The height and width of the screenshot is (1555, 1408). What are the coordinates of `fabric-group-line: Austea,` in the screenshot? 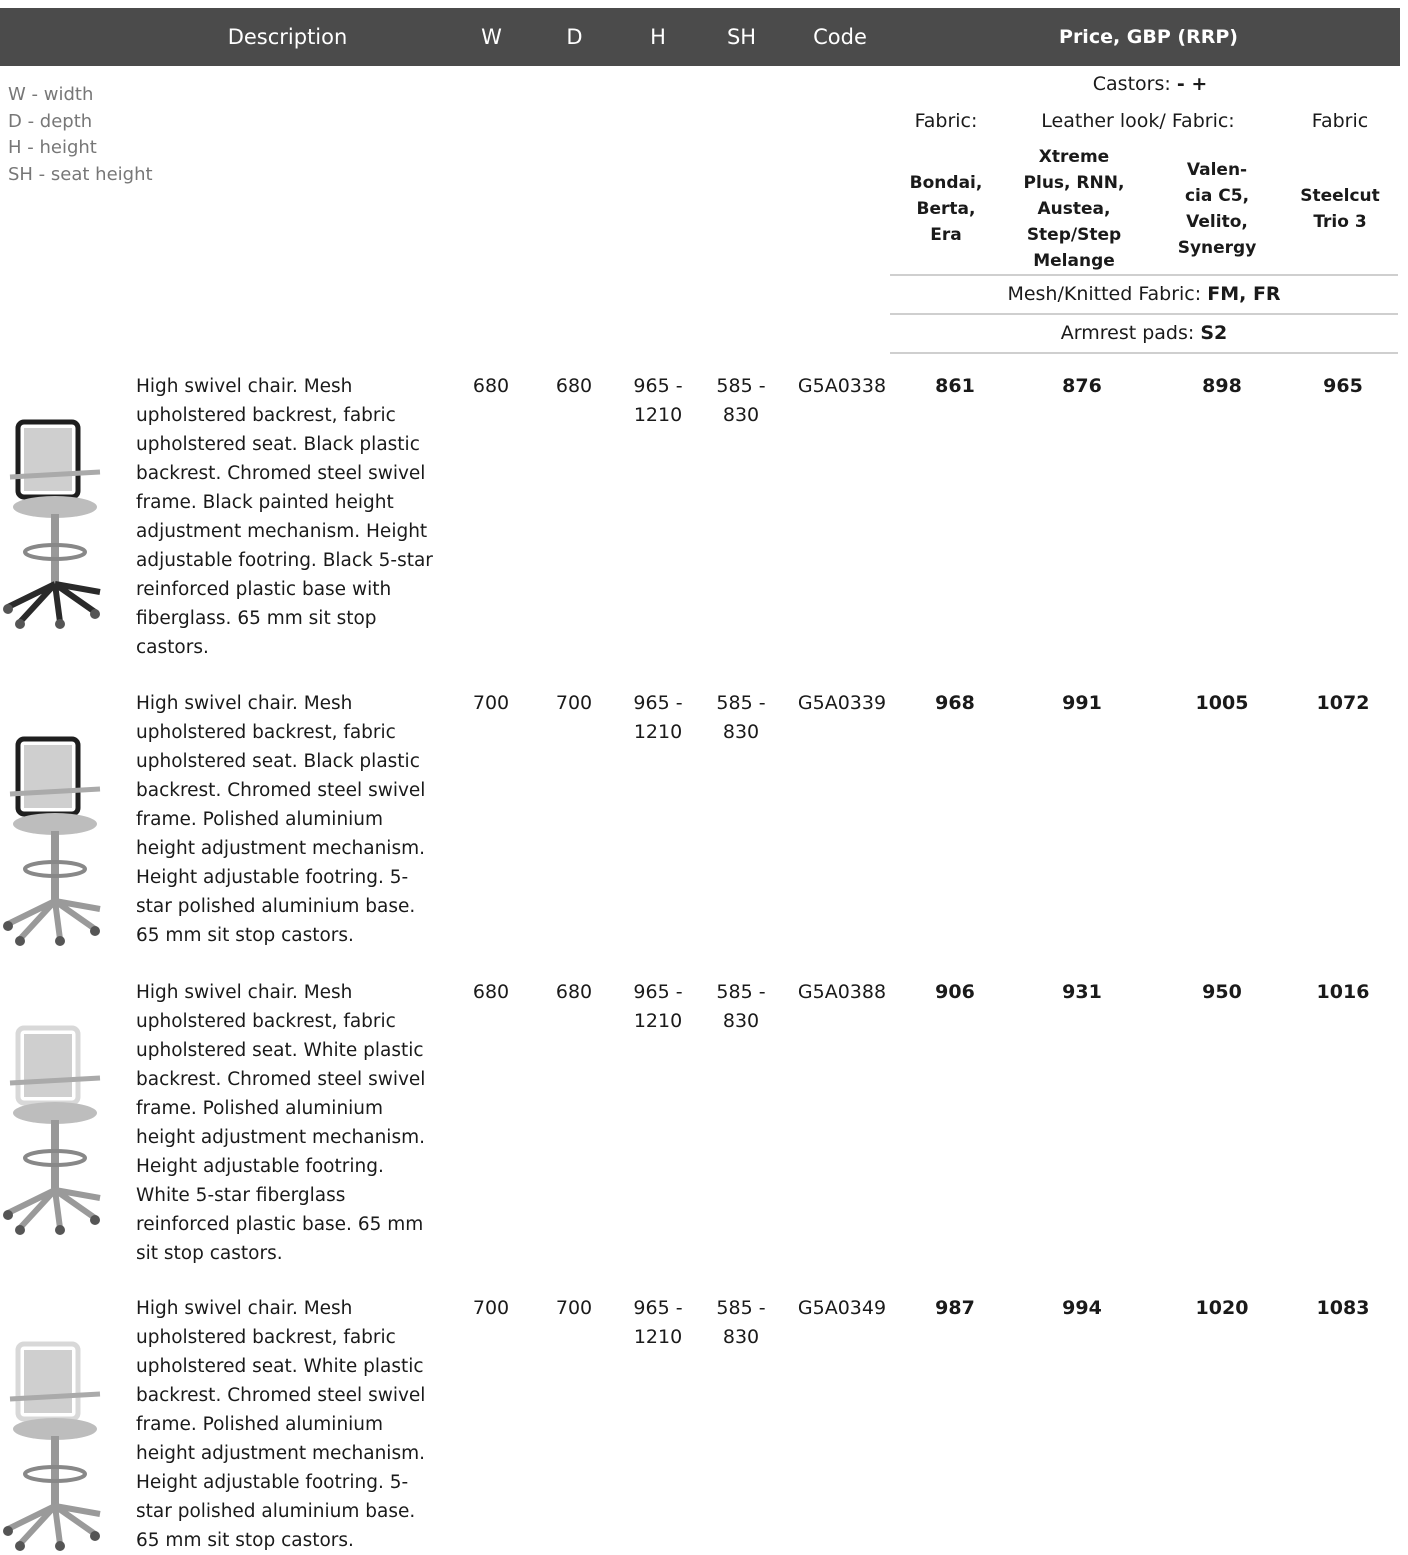 It's located at (1074, 209).